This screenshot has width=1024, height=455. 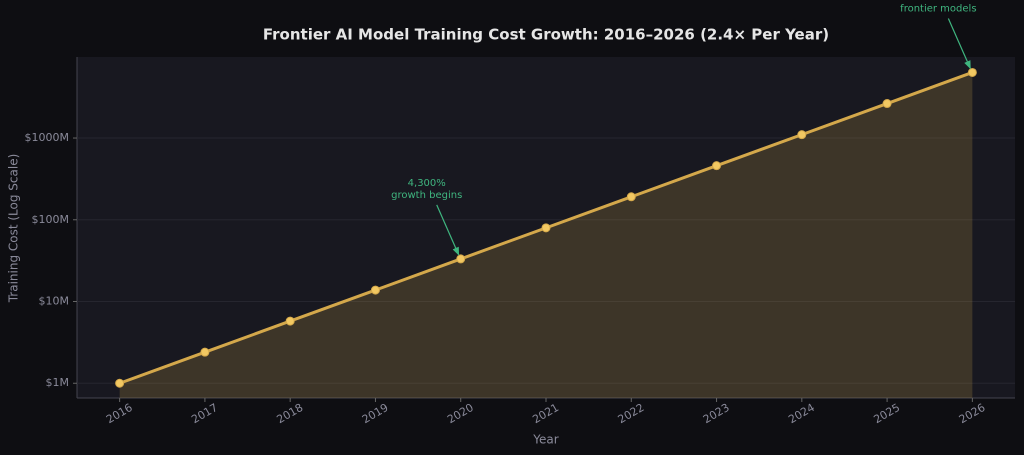 I want to click on x-axis-label: Year, so click(x=545, y=440).